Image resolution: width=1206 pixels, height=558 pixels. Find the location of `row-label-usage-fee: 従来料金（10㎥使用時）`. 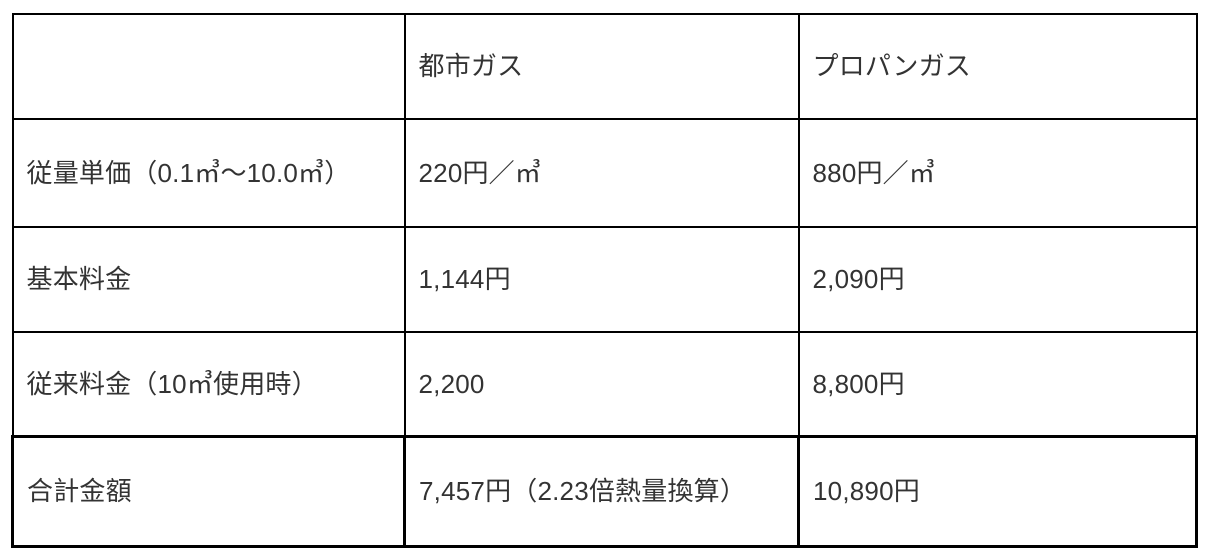

row-label-usage-fee: 従来料金（10㎥使用時） is located at coordinates (208, 384).